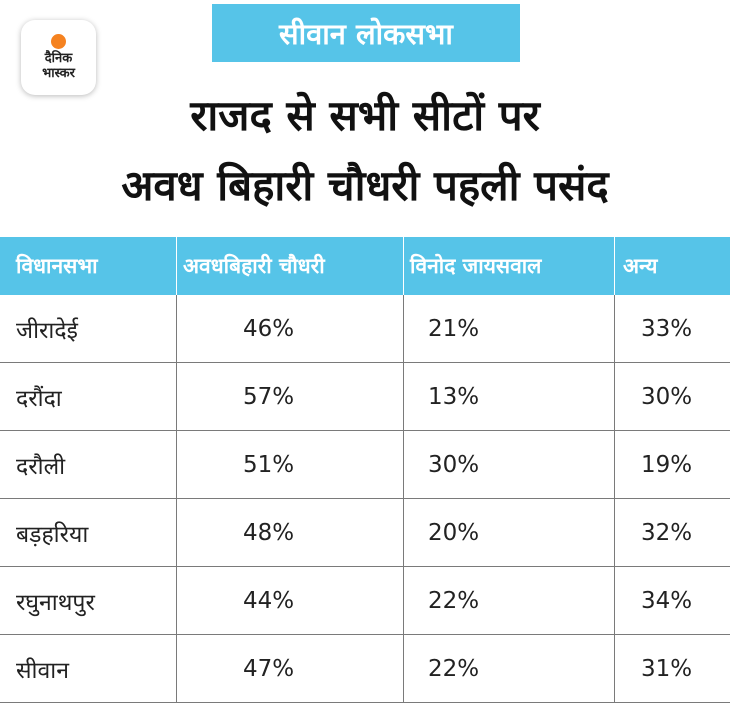  Describe the element at coordinates (667, 668) in the screenshot. I see `percentage-cell: 31%` at that location.